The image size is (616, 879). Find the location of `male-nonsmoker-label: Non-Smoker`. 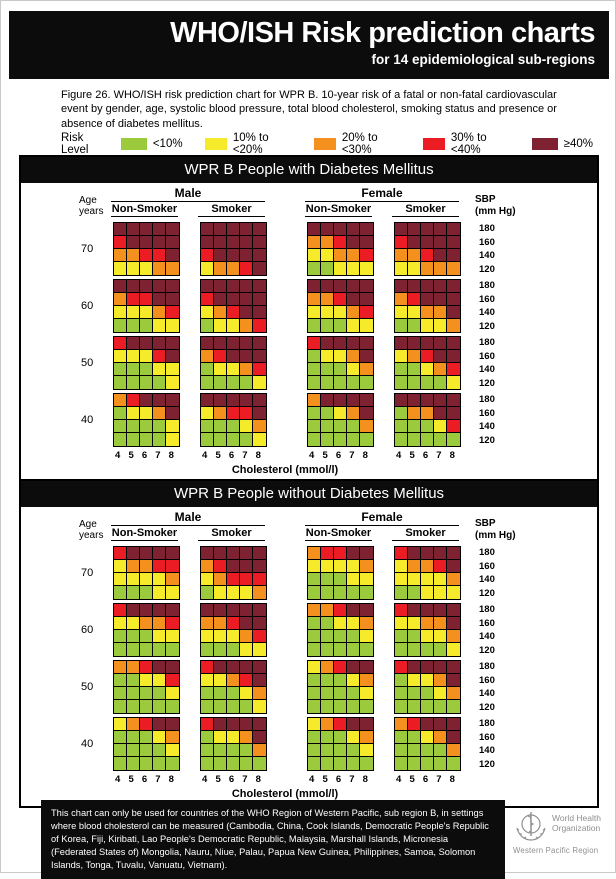

male-nonsmoker-label: Non-Smoker is located at coordinates (144, 210).